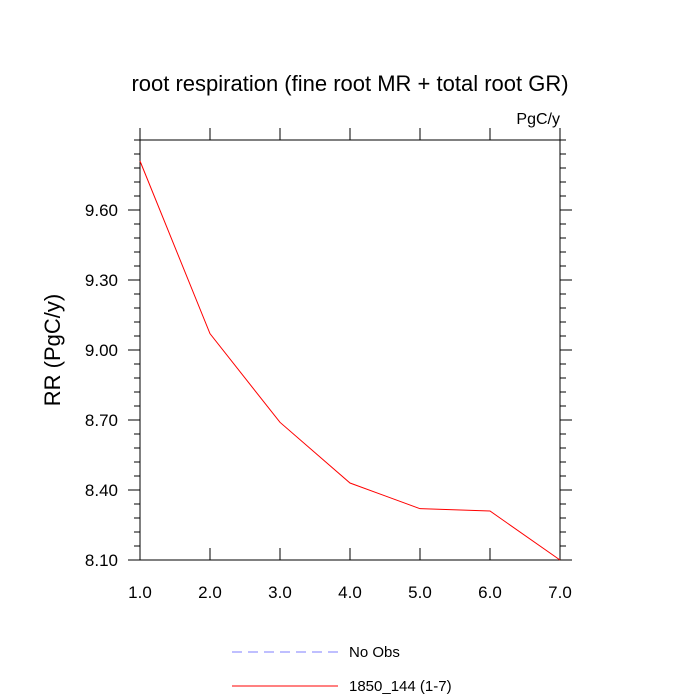  I want to click on x-tick-label: 6.0, so click(490, 592).